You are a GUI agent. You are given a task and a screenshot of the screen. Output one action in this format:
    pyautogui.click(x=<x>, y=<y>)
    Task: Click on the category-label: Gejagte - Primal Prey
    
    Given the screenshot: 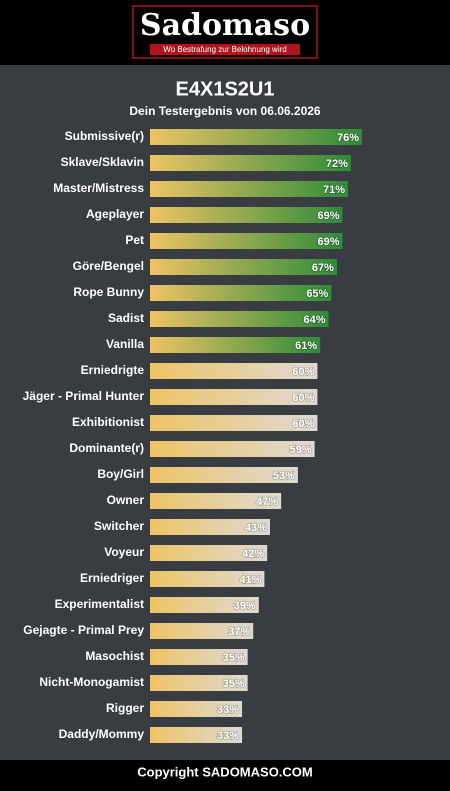 What is the action you would take?
    pyautogui.click(x=83, y=630)
    